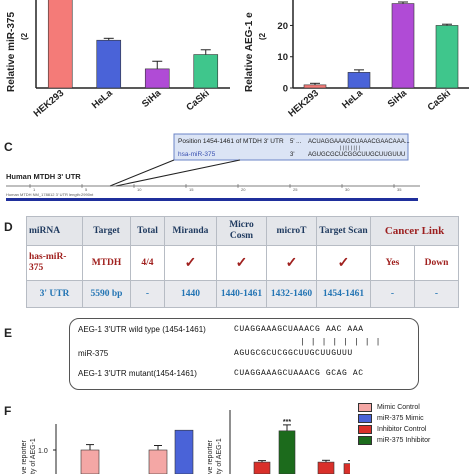 This screenshot has height=474, width=474. Describe the element at coordinates (400, 418) in the screenshot. I see `legend-label: miR-375 Mimic` at that location.